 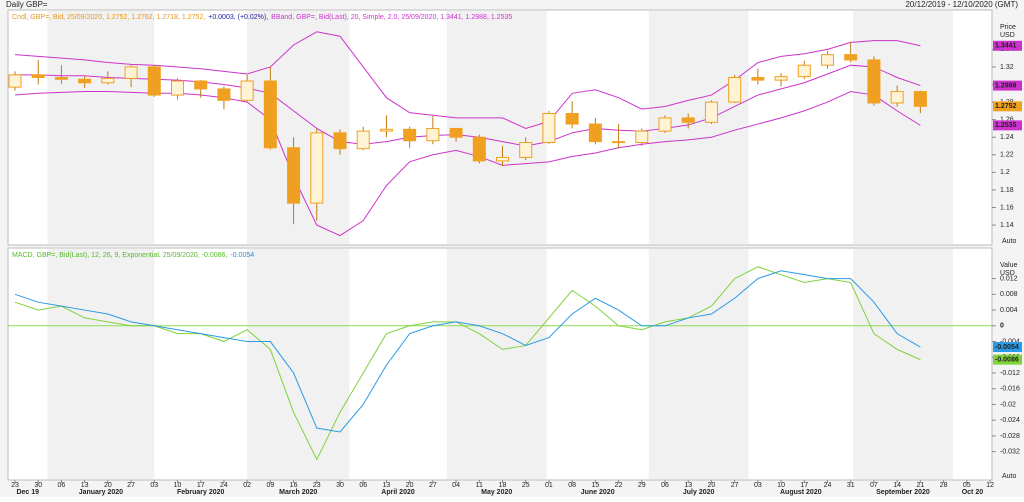 I want to click on axis-unit: USD, so click(x=1007, y=35).